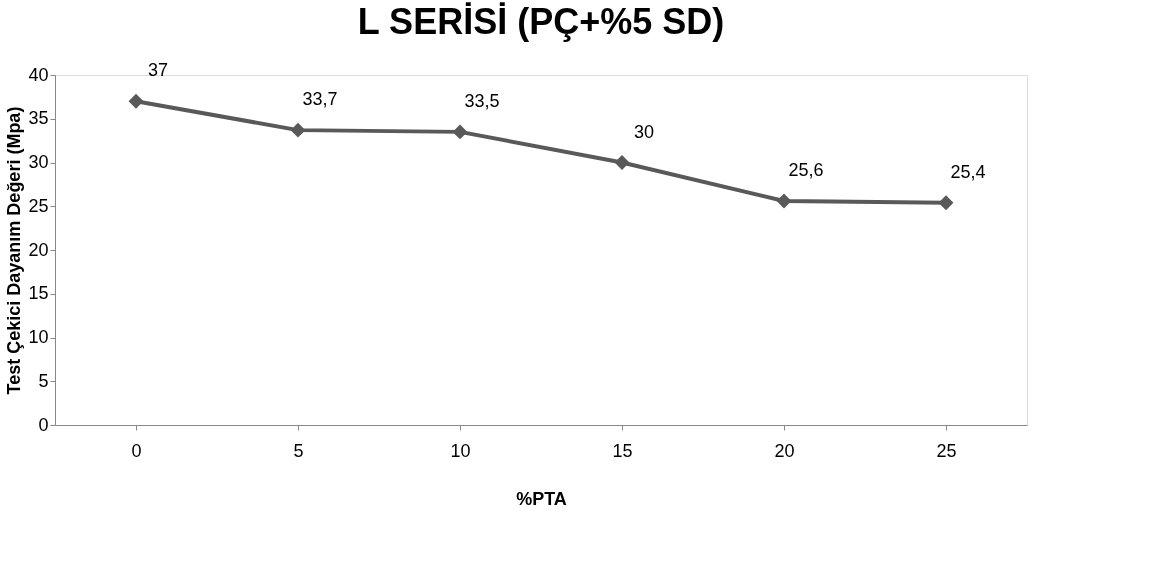  What do you see at coordinates (460, 450) in the screenshot?
I see `x-tick-label: 10` at bounding box center [460, 450].